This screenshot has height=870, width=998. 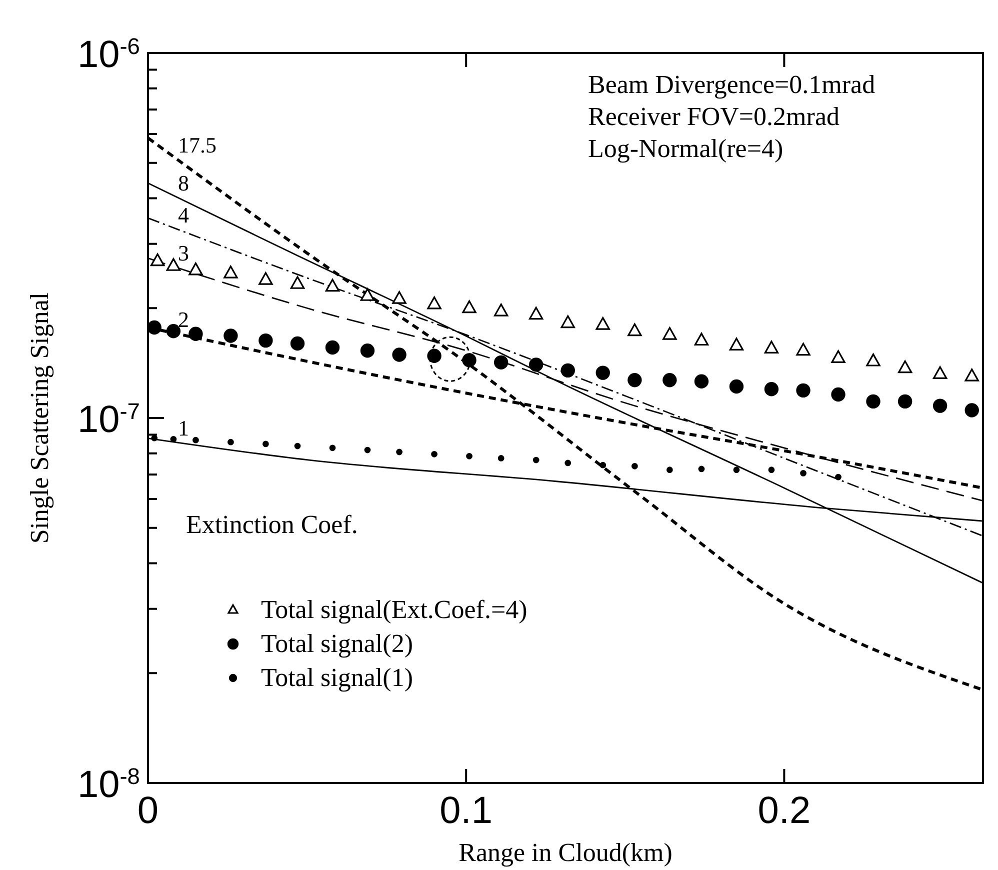 I want to click on annotation: Receiver FOV=0.2mrad, so click(x=714, y=116).